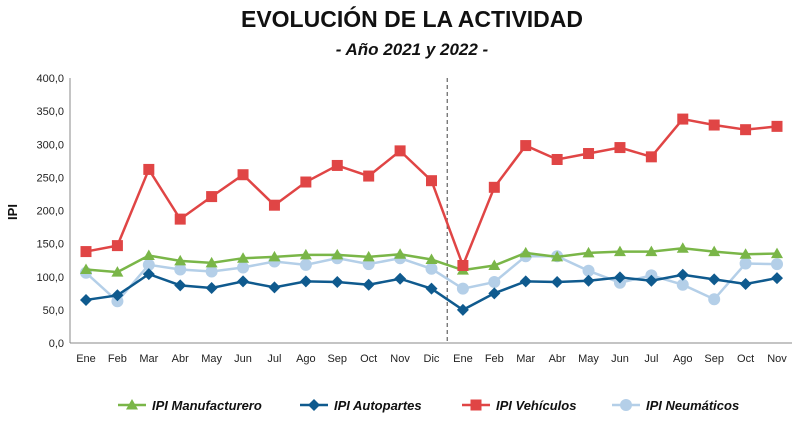  I want to click on x-tick-label: Dic, so click(432, 359).